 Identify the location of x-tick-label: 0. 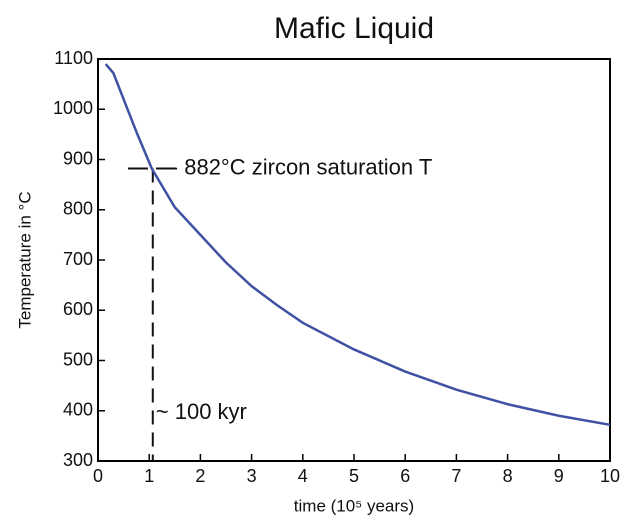
(98, 476).